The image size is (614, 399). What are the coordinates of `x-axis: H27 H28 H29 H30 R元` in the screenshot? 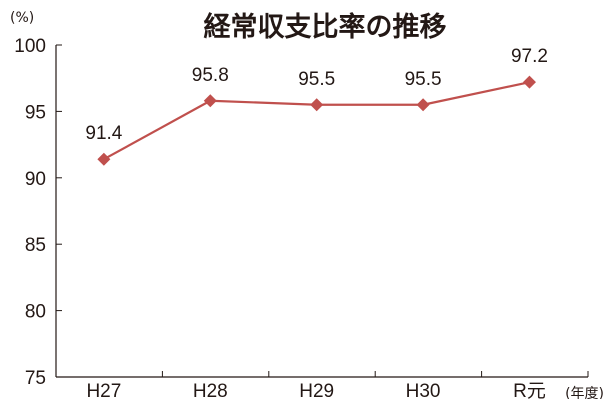 It's located at (322, 385).